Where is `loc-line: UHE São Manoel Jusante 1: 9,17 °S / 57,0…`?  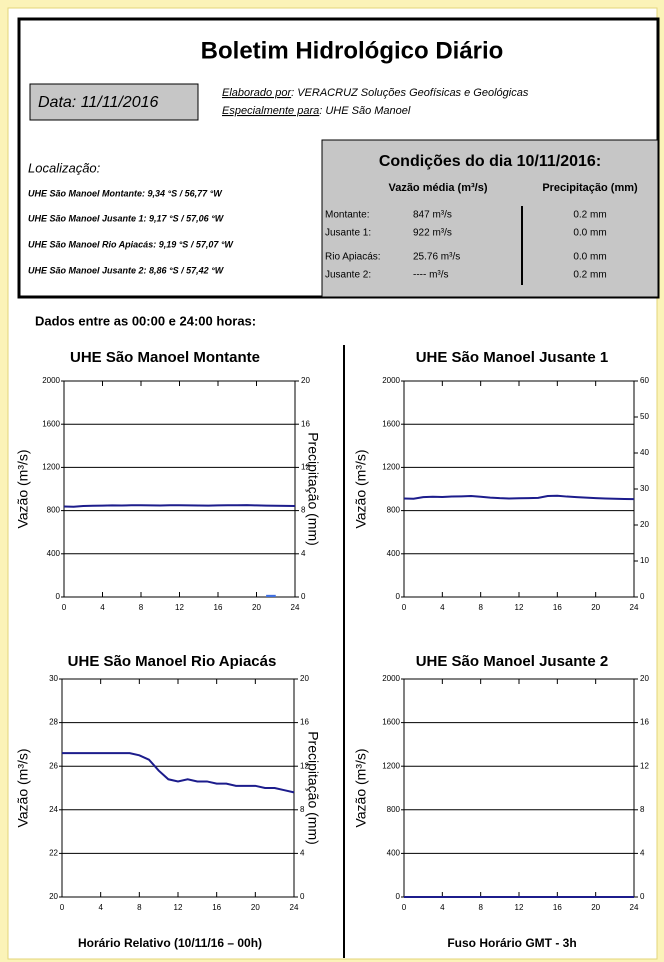
loc-line: UHE São Manoel Jusante 1: 9,17 °S / 57,0… is located at coordinates (126, 218).